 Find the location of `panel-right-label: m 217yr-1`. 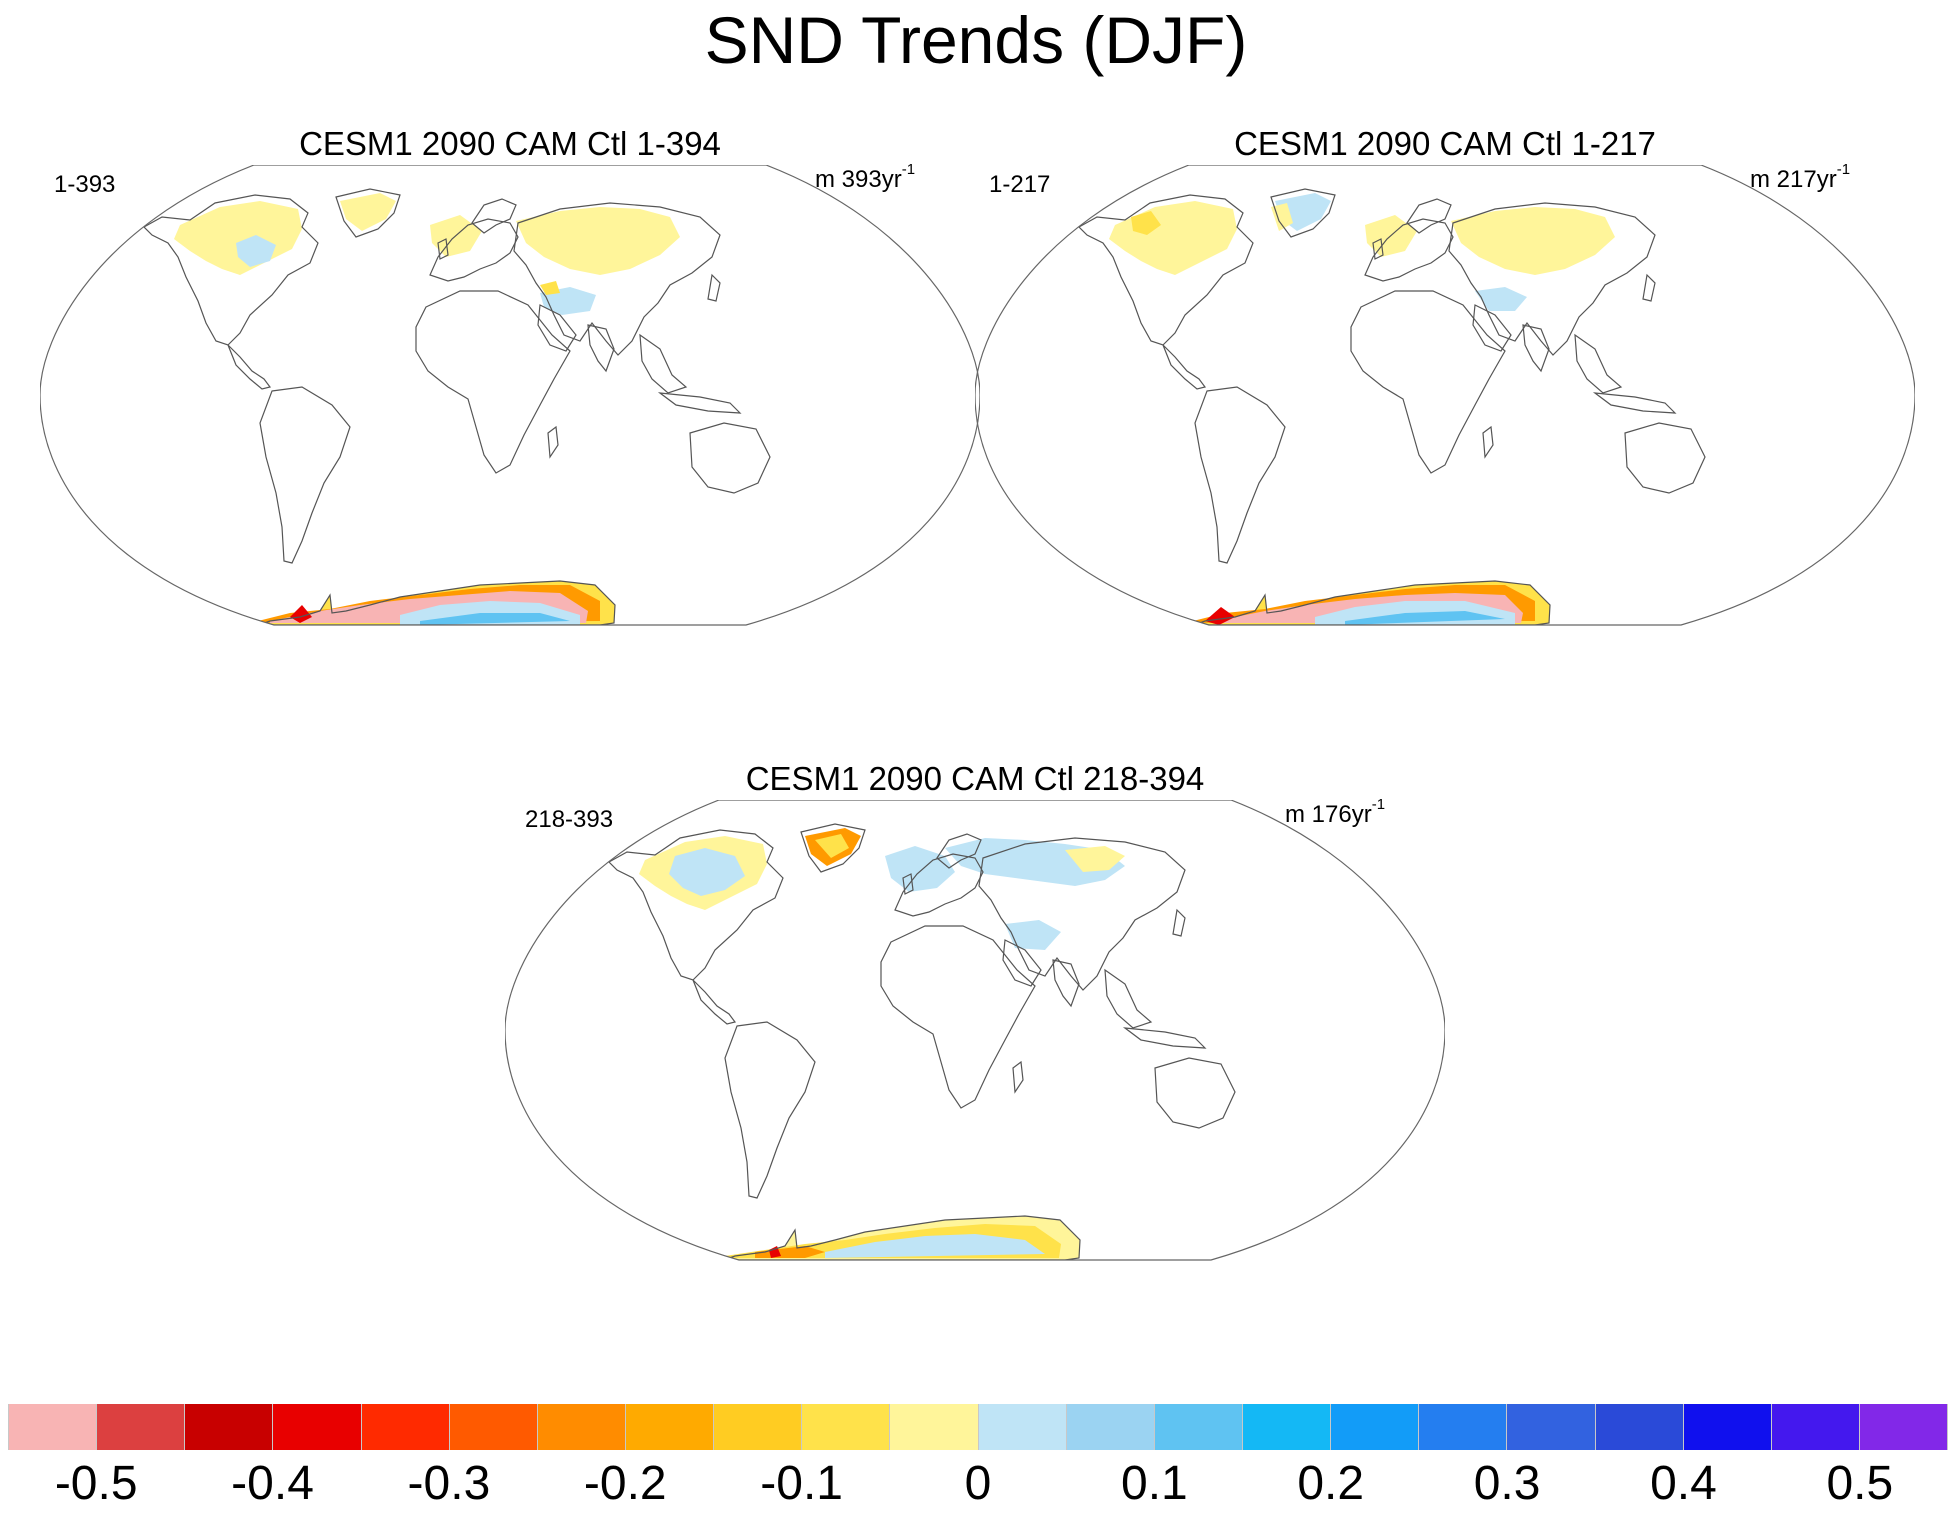

panel-right-label: m 217yr-1 is located at coordinates (1800, 177).